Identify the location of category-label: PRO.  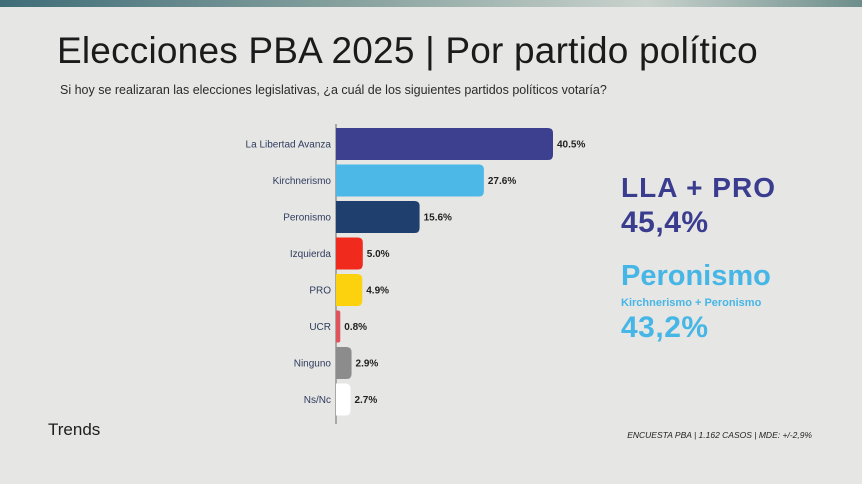
(320, 291).